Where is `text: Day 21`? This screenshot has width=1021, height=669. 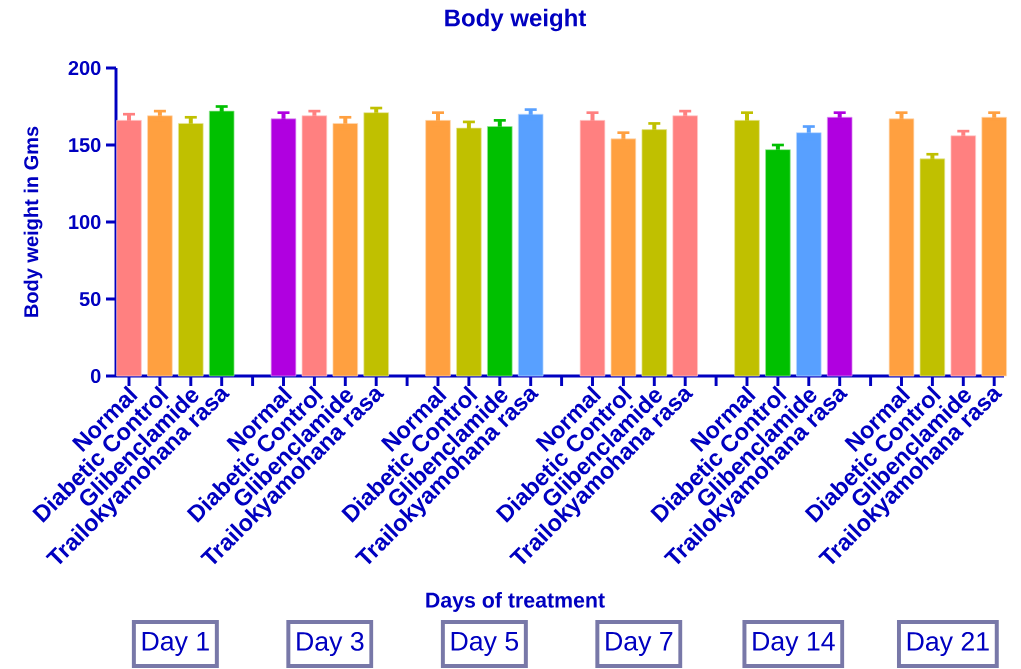 text: Day 21 is located at coordinates (948, 644).